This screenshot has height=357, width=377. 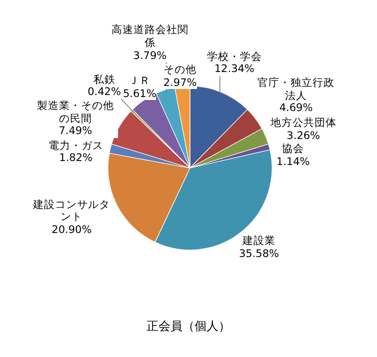 What do you see at coordinates (296, 89) in the screenshot?
I see `slice-label: 官庁・独立行政法人` at bounding box center [296, 89].